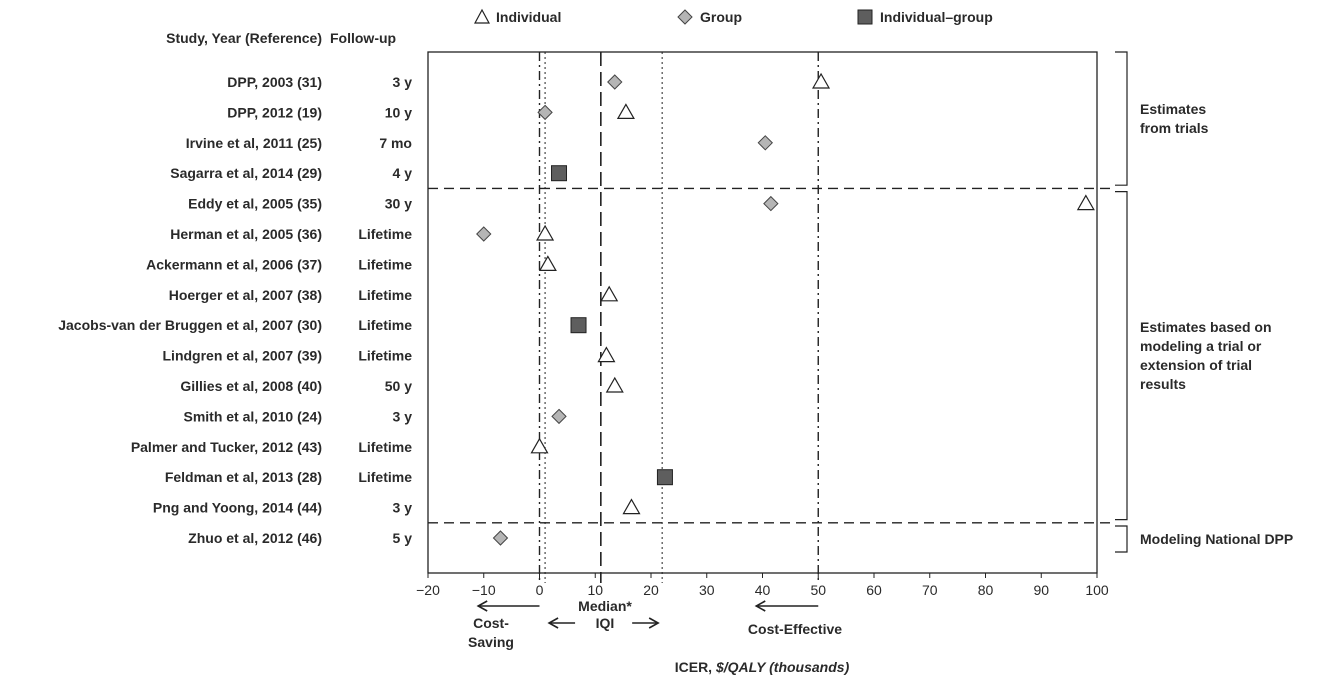  Describe the element at coordinates (398, 204) in the screenshot. I see `followup-label: 30 y` at that location.